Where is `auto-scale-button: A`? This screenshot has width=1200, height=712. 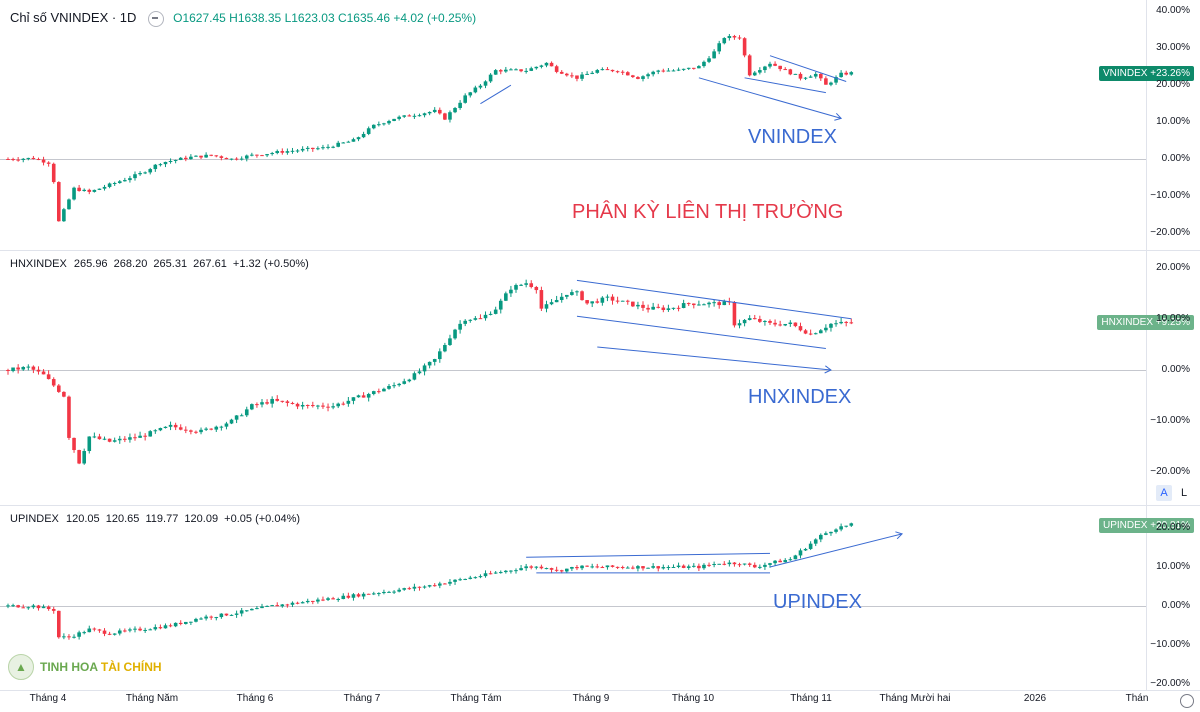
auto-scale-button: A is located at coordinates (1164, 493).